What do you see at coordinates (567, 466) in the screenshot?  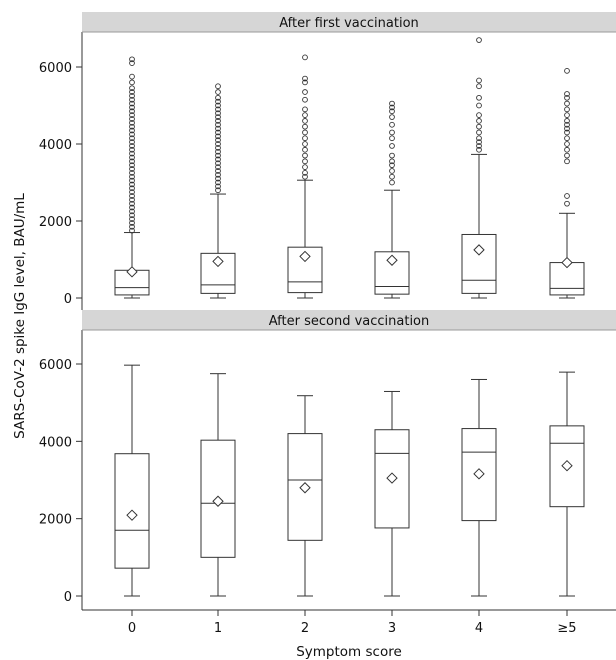 I see `iqr-box` at bounding box center [567, 466].